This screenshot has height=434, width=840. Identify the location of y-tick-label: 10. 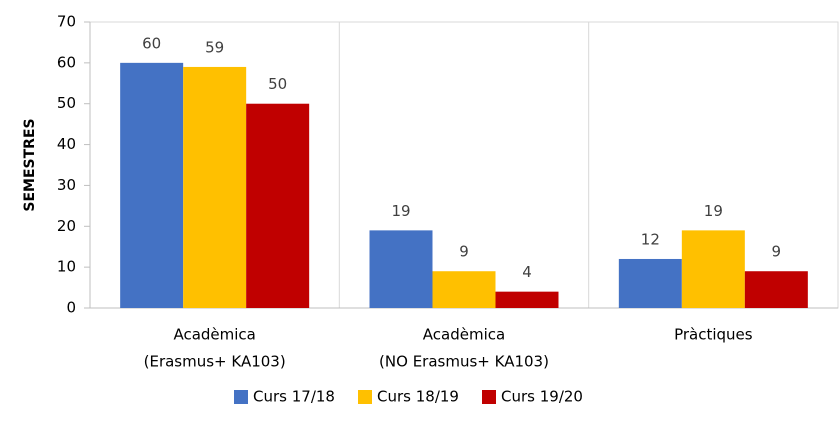
(66, 267).